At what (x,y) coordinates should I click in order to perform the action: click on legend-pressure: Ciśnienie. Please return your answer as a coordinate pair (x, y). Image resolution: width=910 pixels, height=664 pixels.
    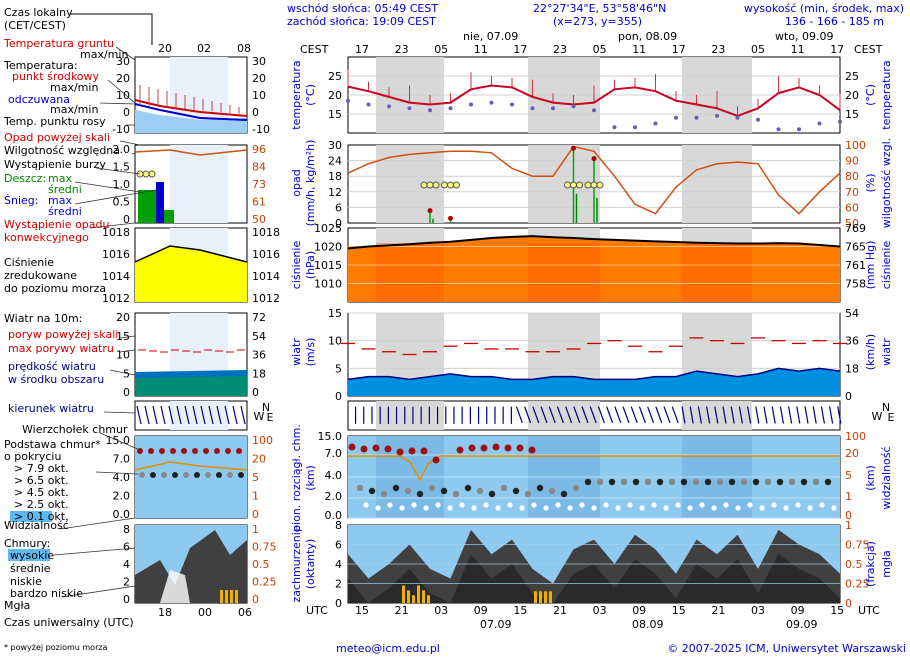
    Looking at the image, I should click on (29, 262).